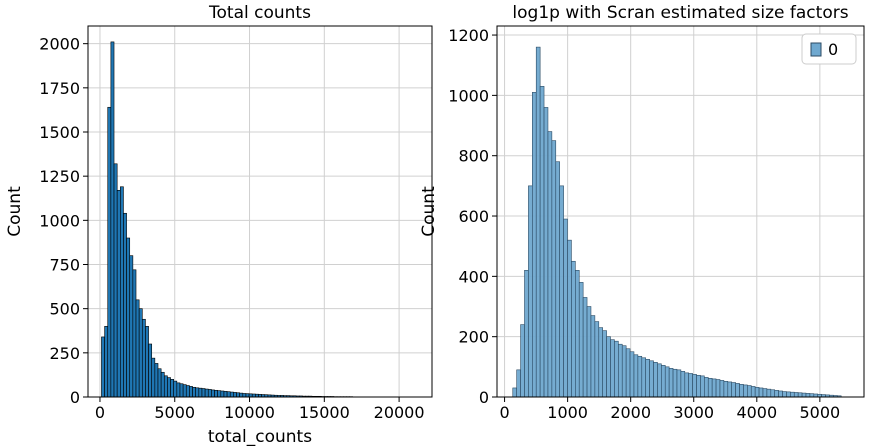 The image size is (886, 448). Describe the element at coordinates (260, 437) in the screenshot. I see `x-axis-label: total_counts` at that location.